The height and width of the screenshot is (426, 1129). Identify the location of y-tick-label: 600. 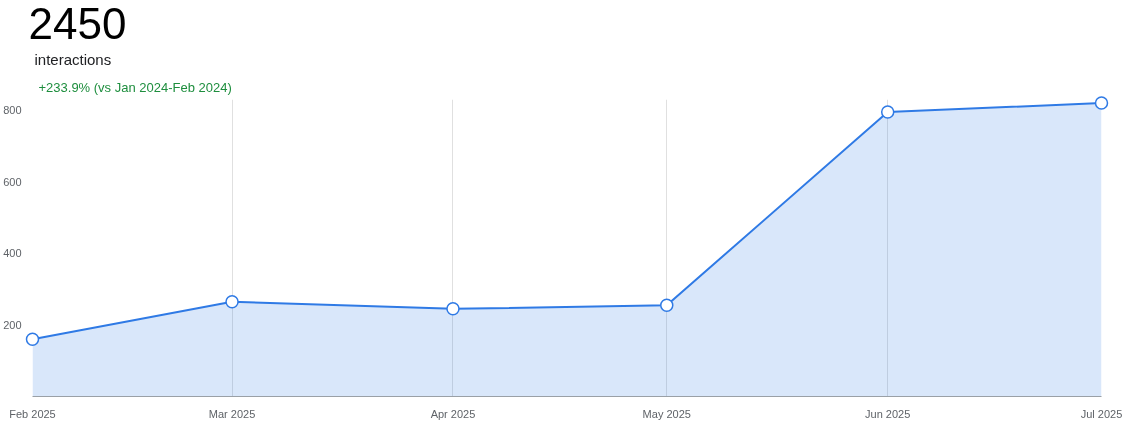
(12, 181).